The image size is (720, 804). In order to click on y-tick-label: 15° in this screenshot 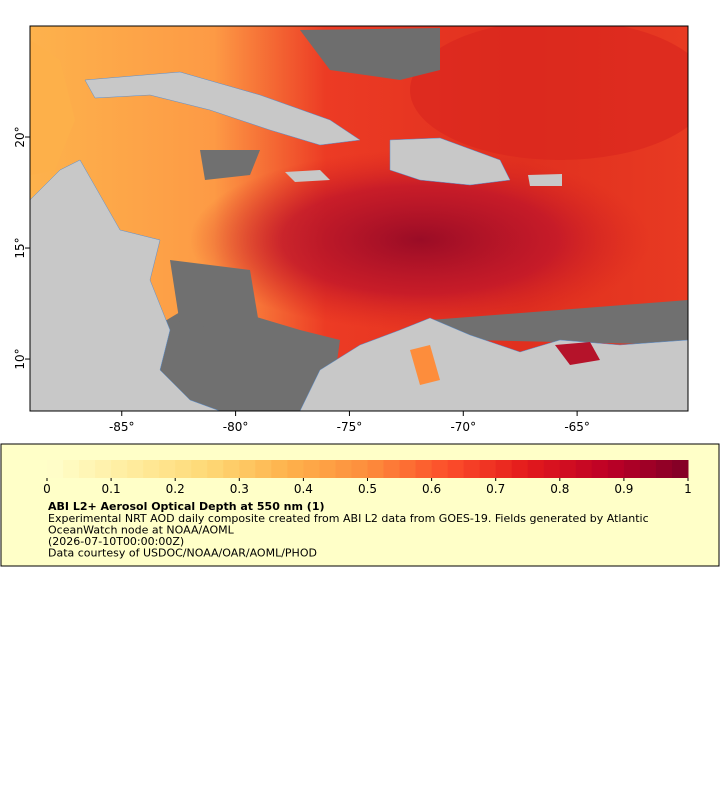, I will do `click(20, 247)`.